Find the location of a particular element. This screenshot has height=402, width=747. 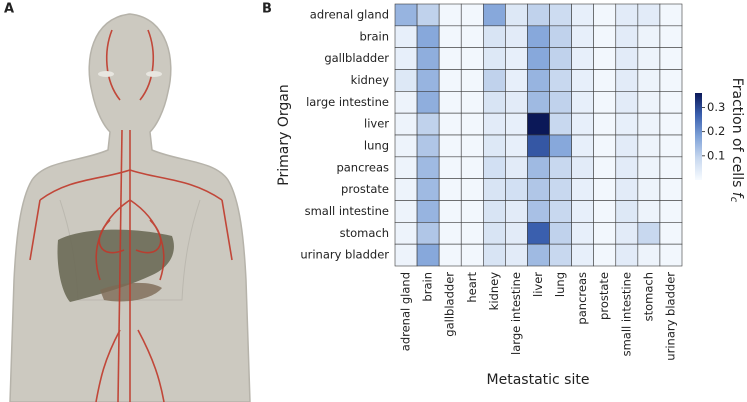

panel-label: A is located at coordinates (9, 9).